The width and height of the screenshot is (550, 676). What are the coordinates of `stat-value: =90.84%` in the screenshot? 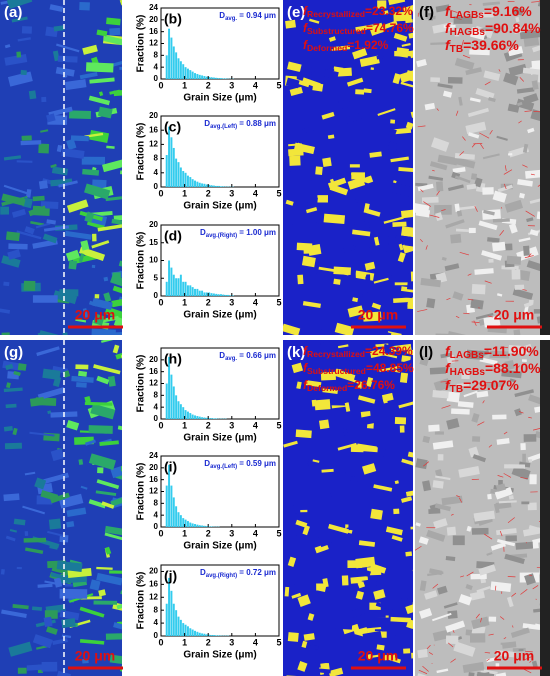 It's located at (513, 28).